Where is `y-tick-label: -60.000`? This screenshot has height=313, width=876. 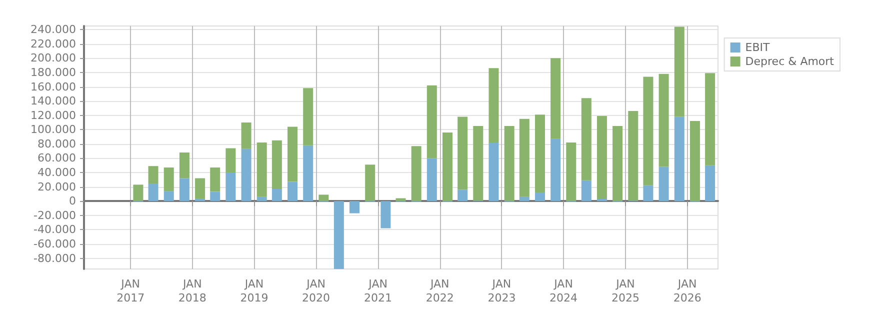 y-tick-label: -60.000 is located at coordinates (55, 243).